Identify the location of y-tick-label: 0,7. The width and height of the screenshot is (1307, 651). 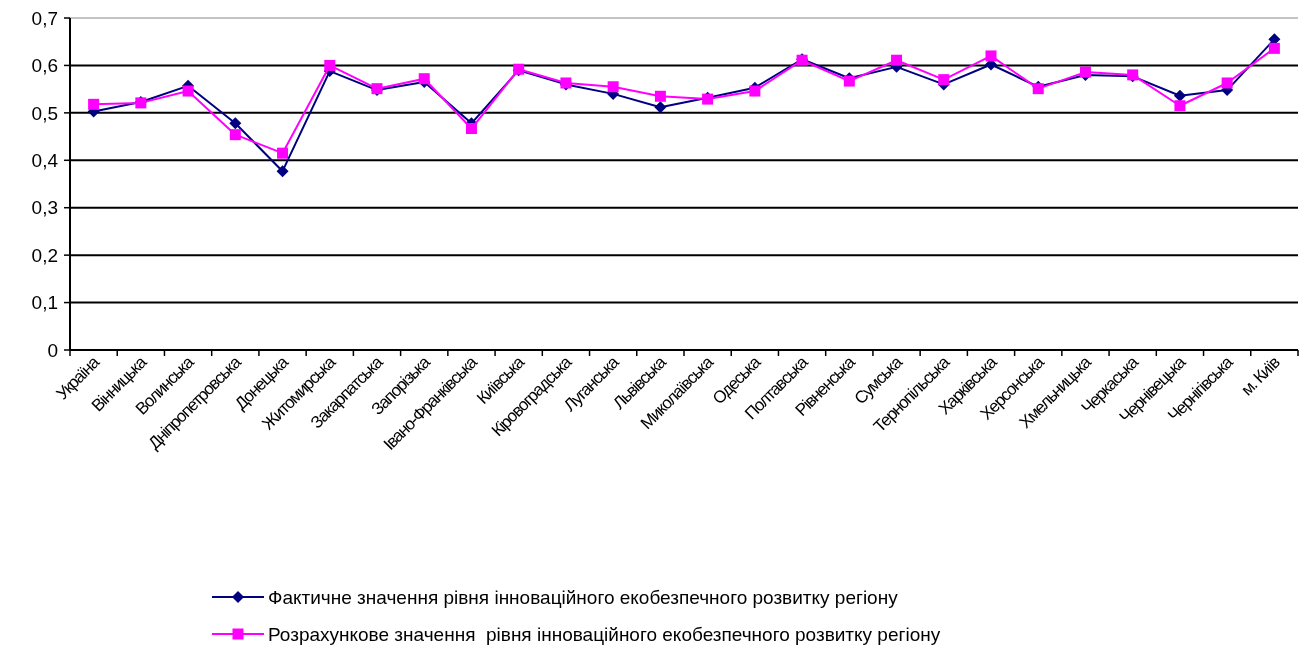
(44, 18).